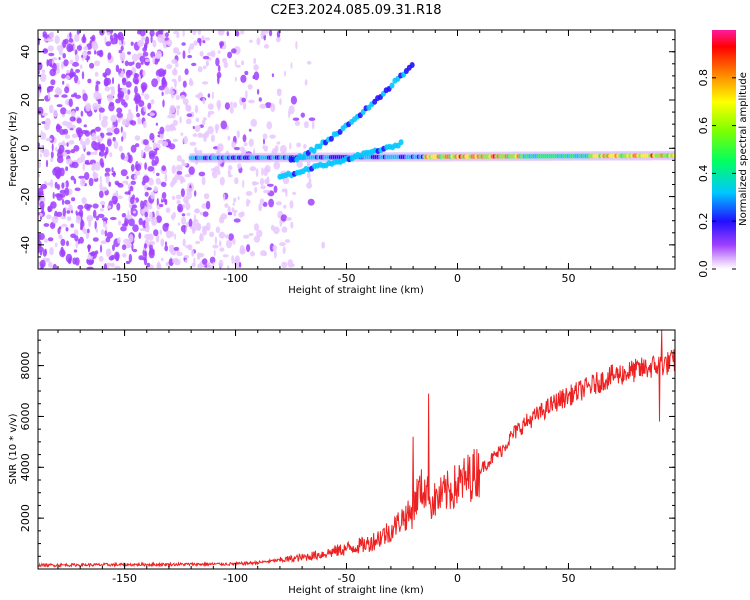 The width and height of the screenshot is (750, 600). I want to click on y-tick-label: -20, so click(25, 197).